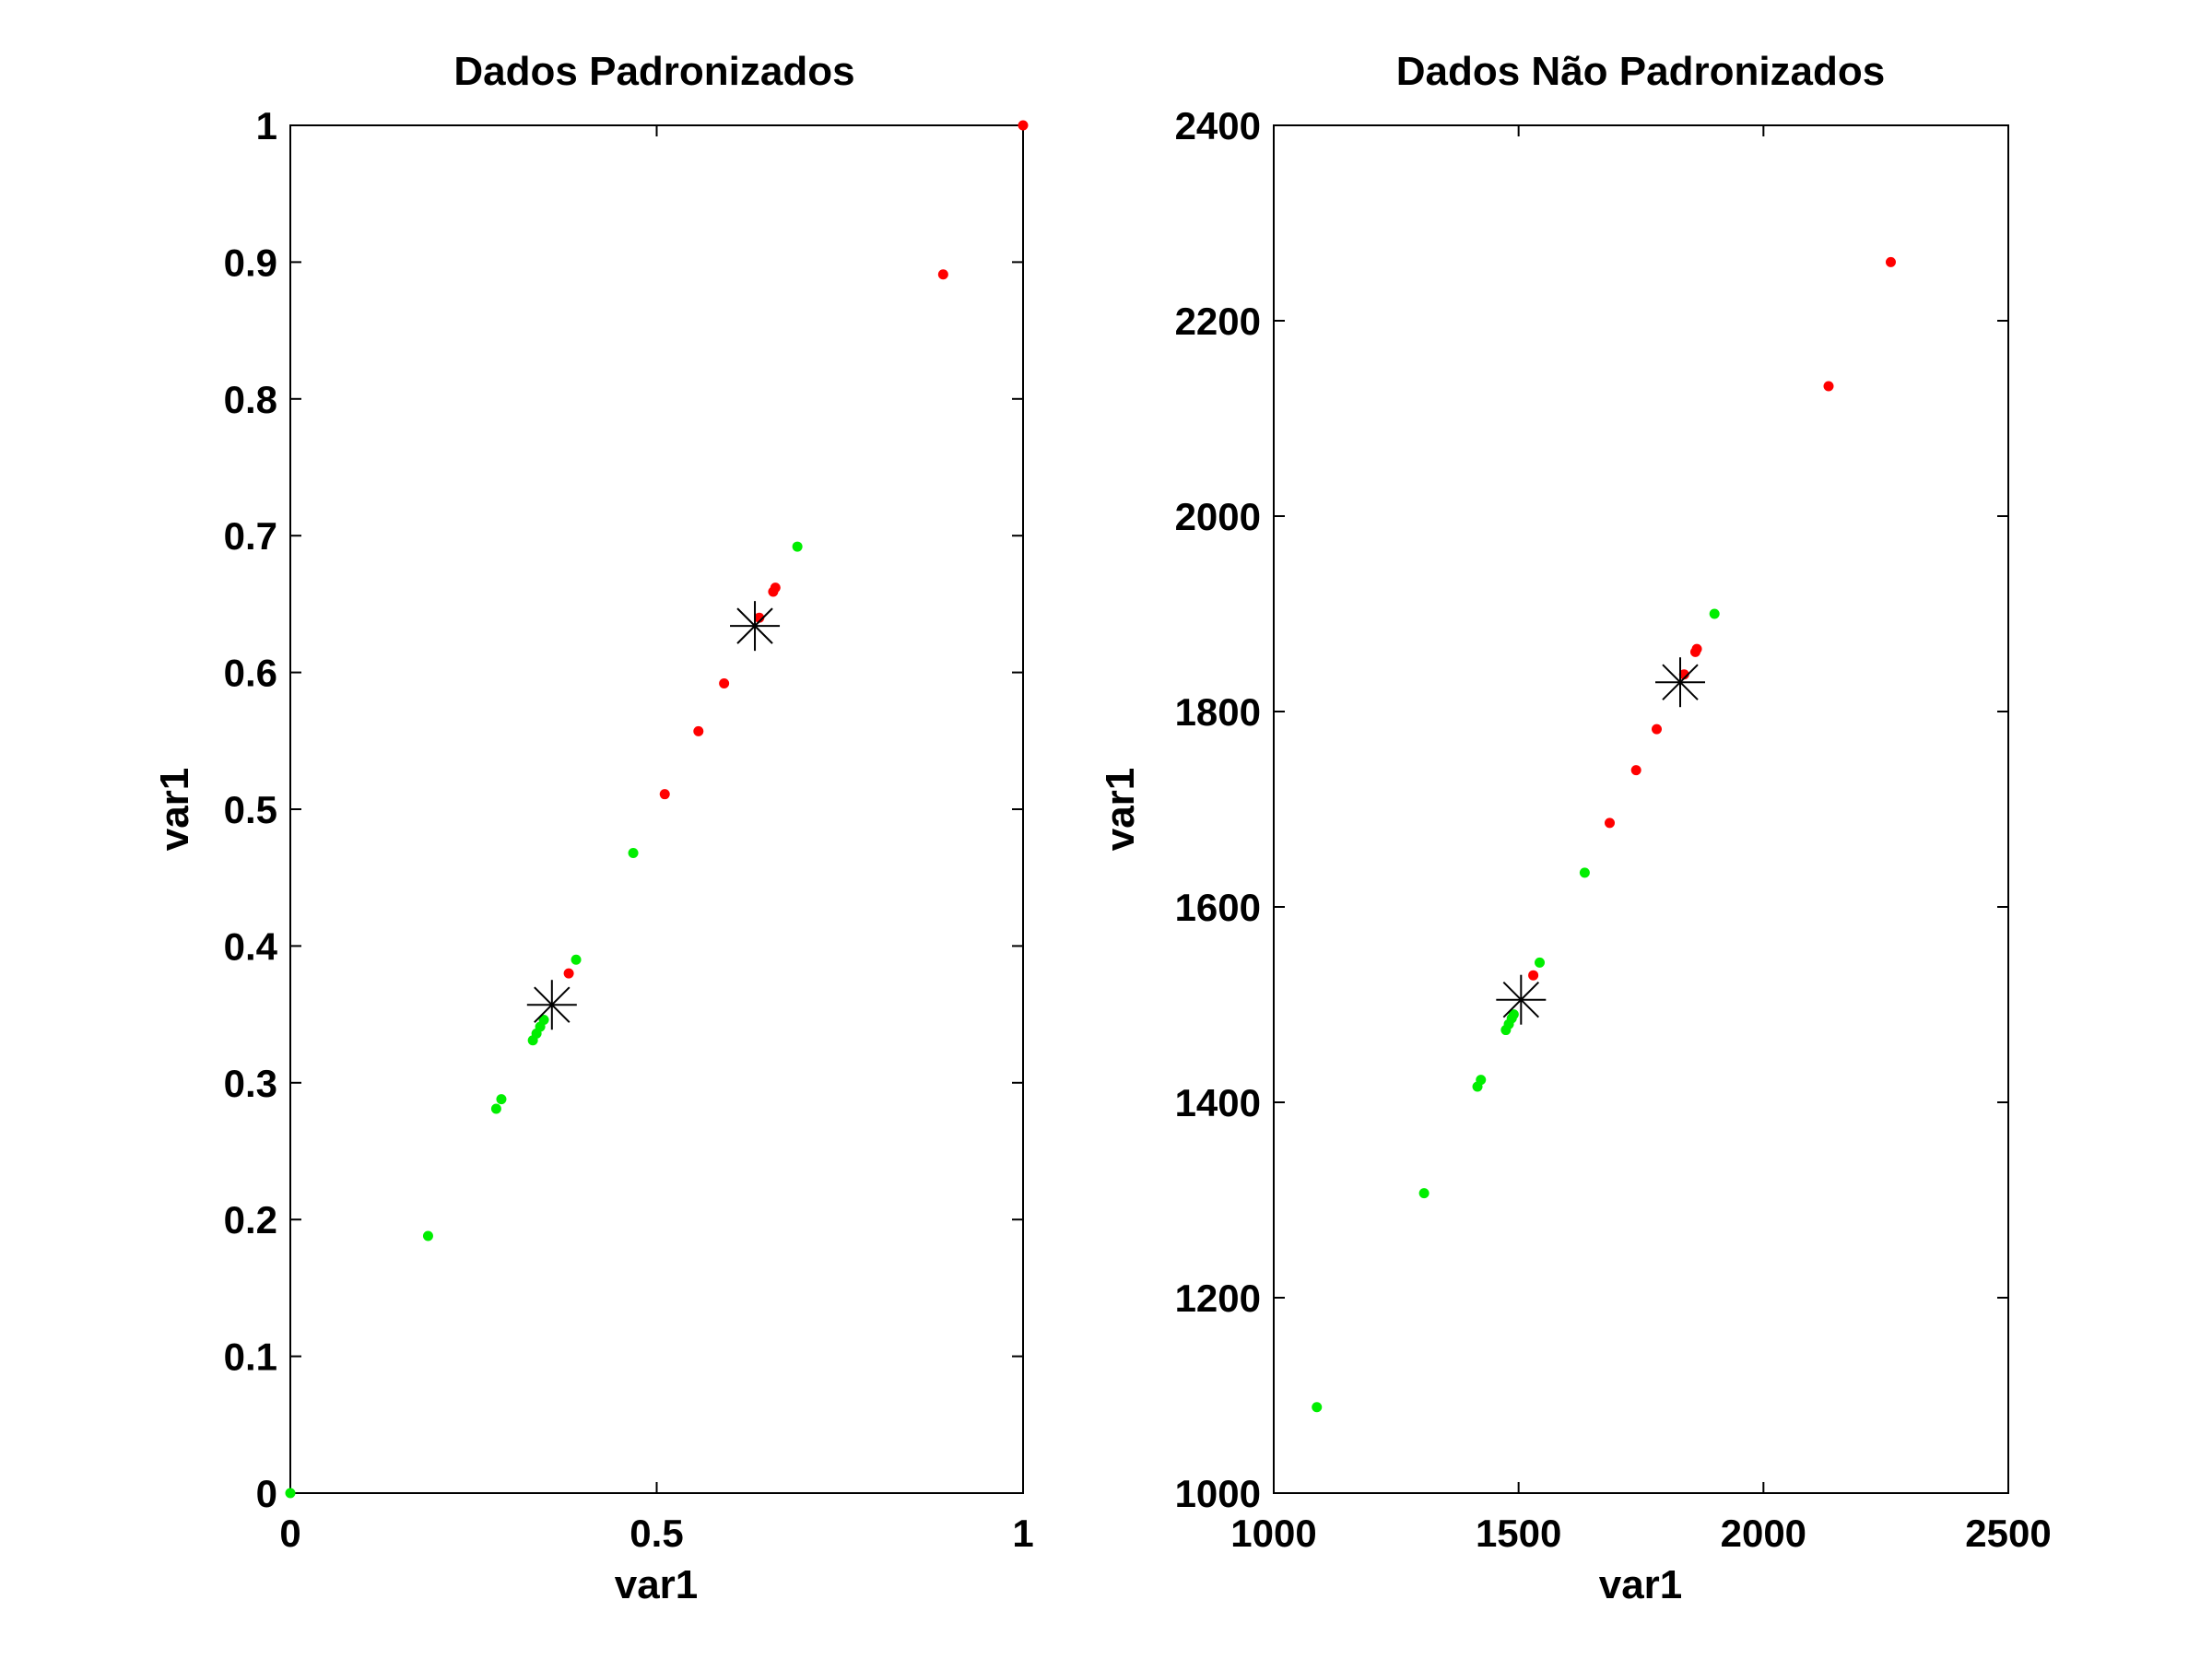 The width and height of the screenshot is (2212, 1659). What do you see at coordinates (250, 399) in the screenshot?
I see `y-tick-label: 0.8` at bounding box center [250, 399].